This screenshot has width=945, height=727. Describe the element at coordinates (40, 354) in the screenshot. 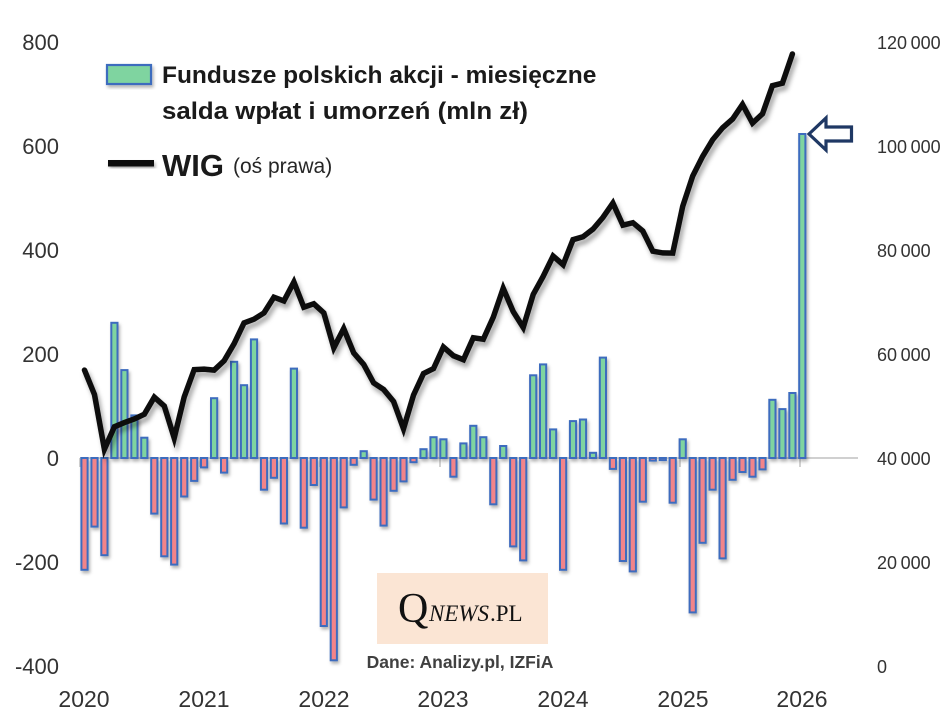

I see `svg-text: 200` at that location.